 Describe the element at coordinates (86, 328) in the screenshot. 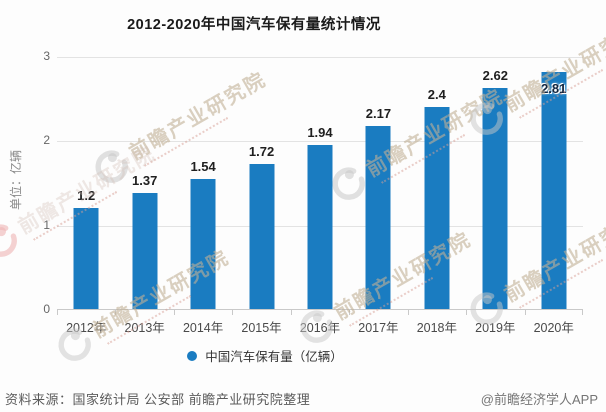

I see `x-axis-label: 2012年` at that location.